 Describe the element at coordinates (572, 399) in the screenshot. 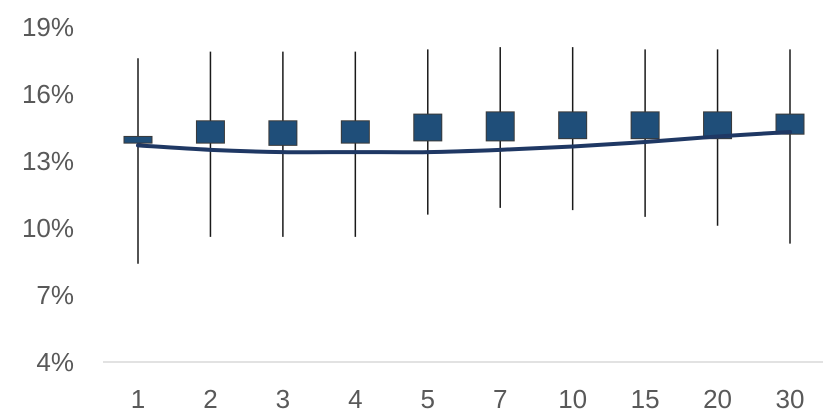

I see `x-tick-label: 10` at that location.